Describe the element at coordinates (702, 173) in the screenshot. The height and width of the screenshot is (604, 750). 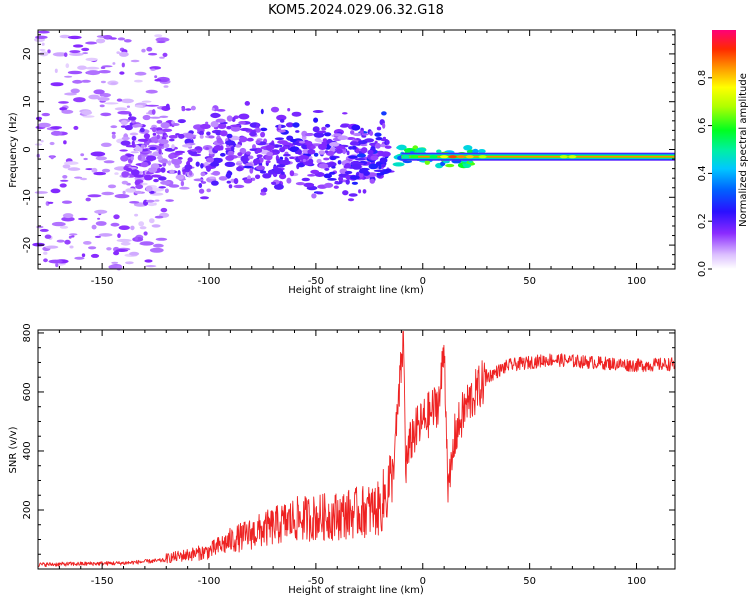
I see `colorbar-tick-label: 0.4` at that location.